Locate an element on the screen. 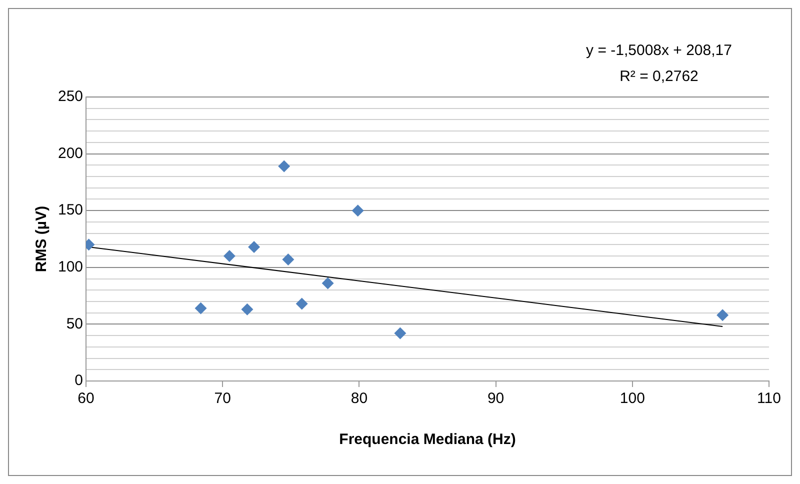  y-axis-title: RMS (µV) is located at coordinates (41, 239).